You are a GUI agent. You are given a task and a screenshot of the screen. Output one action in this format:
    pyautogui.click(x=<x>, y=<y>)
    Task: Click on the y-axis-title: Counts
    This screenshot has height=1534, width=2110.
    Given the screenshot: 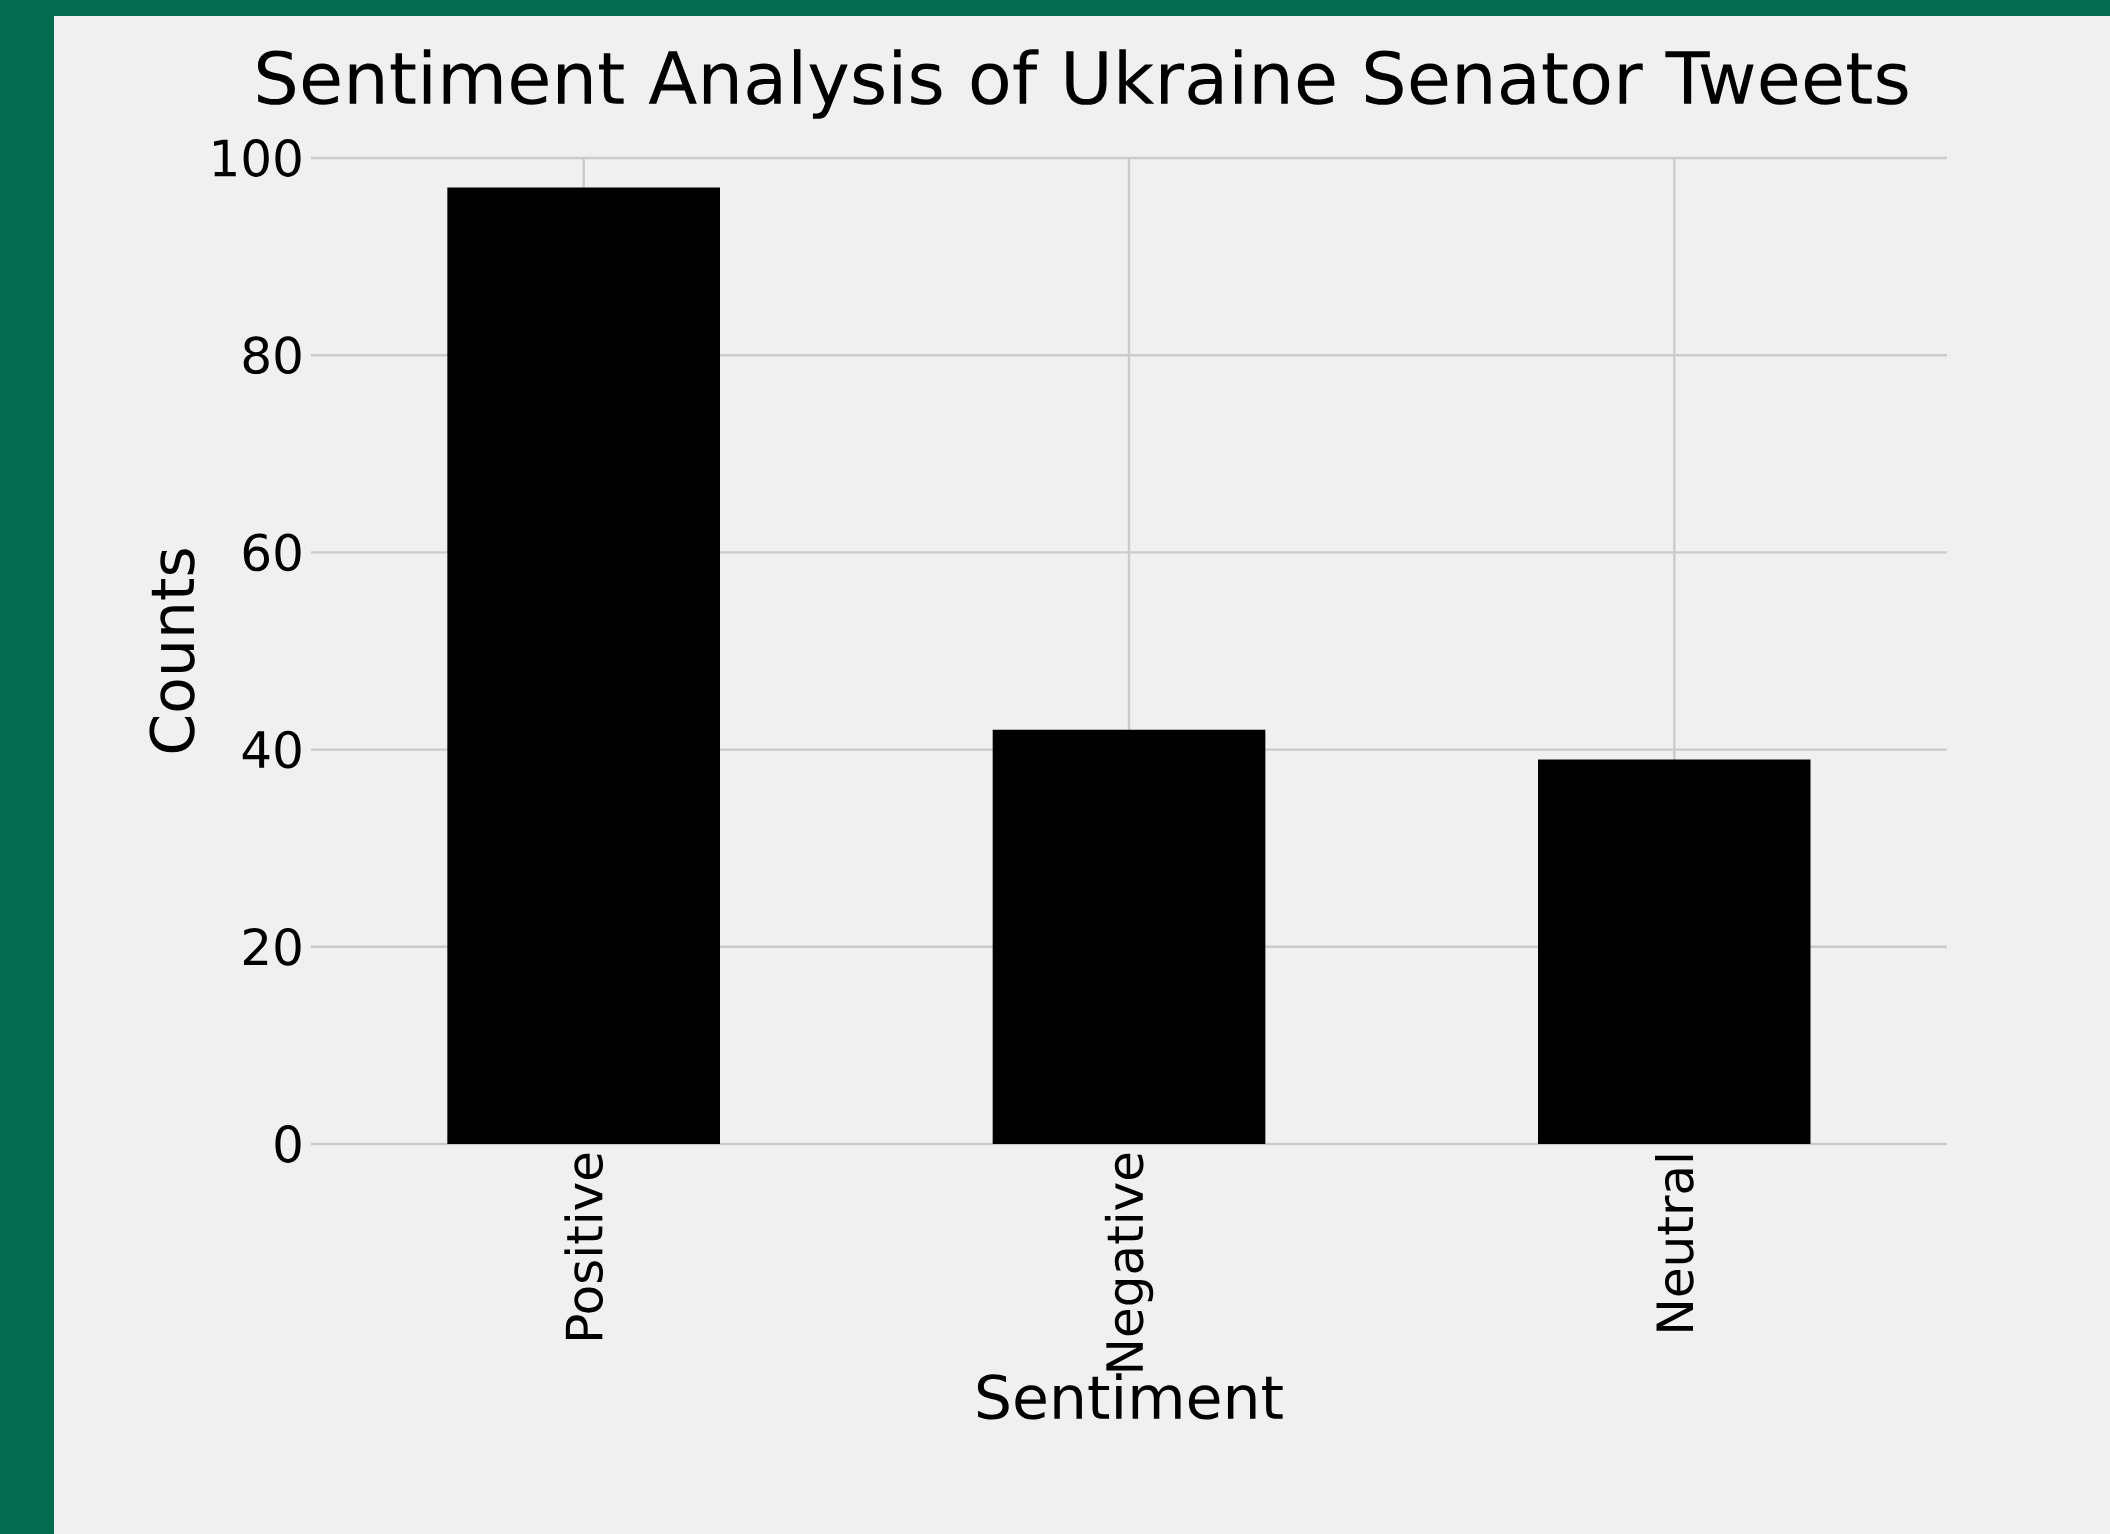 What is the action you would take?
    pyautogui.click(x=172, y=651)
    